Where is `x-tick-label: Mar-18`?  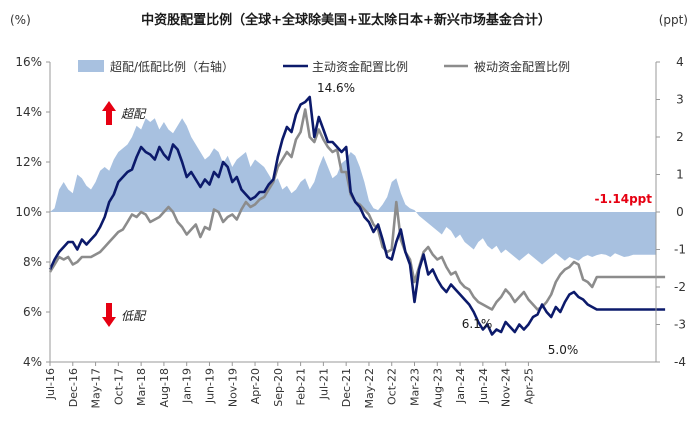
x-tick-label: Mar-18 is located at coordinates (141, 387).